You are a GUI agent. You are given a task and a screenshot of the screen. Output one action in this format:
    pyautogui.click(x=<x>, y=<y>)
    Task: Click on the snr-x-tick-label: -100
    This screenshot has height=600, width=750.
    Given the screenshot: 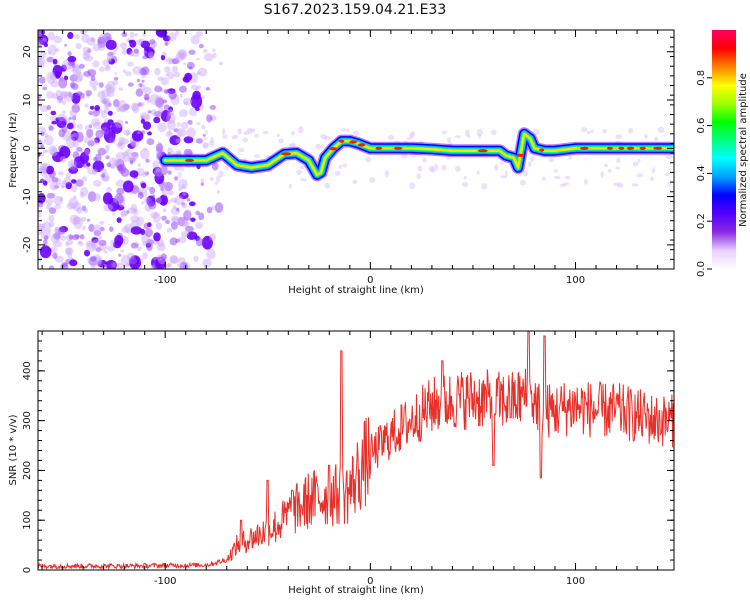 What is the action you would take?
    pyautogui.click(x=165, y=581)
    